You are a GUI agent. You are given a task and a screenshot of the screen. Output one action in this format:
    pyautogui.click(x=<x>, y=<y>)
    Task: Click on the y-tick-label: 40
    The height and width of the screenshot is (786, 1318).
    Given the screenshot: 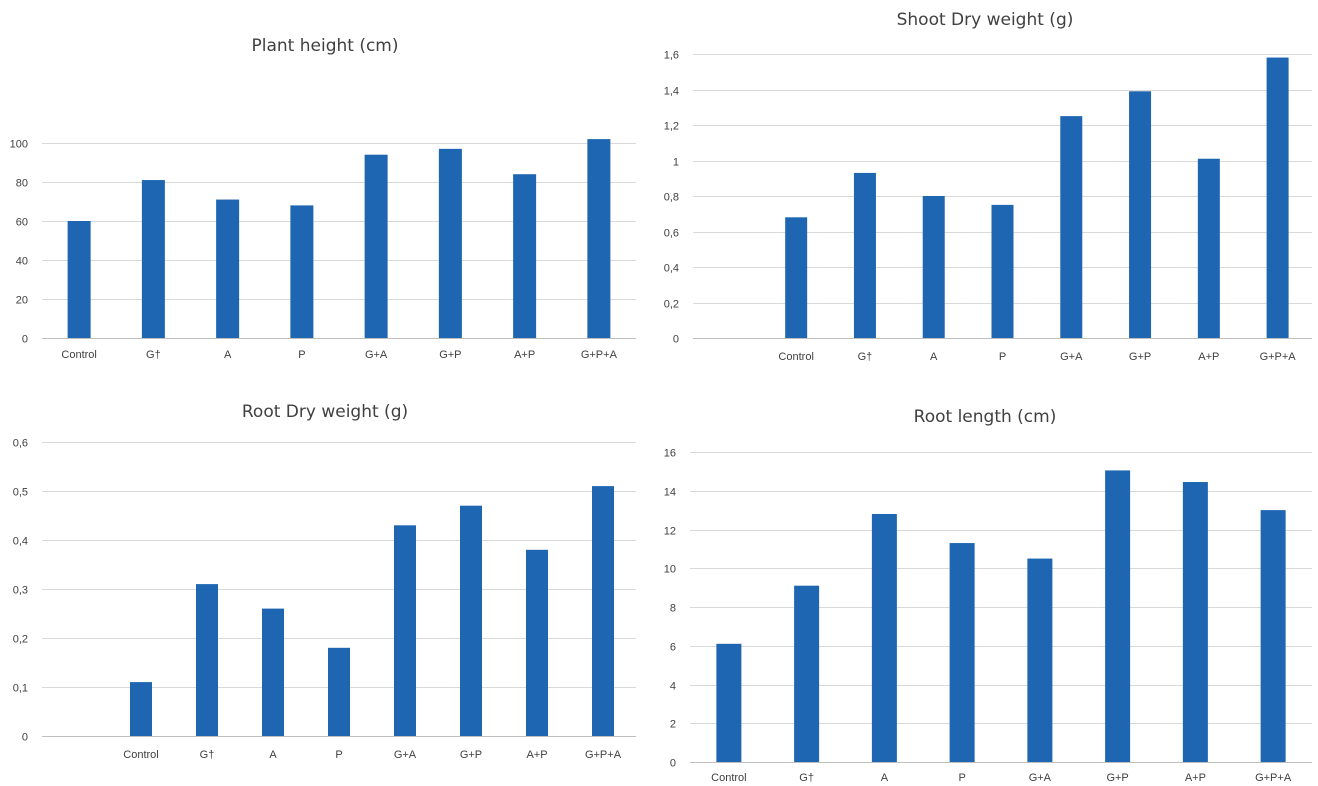 What is the action you would take?
    pyautogui.click(x=22, y=262)
    